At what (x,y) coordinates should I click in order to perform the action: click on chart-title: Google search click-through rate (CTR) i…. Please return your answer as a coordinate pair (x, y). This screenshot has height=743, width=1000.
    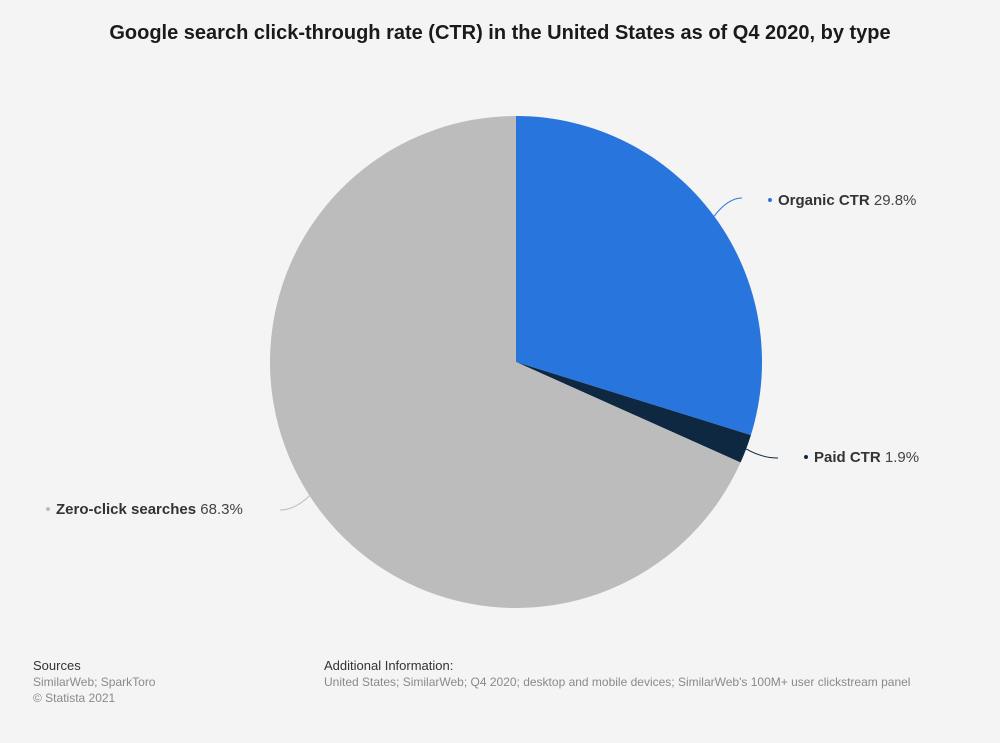
    Looking at the image, I should click on (500, 33).